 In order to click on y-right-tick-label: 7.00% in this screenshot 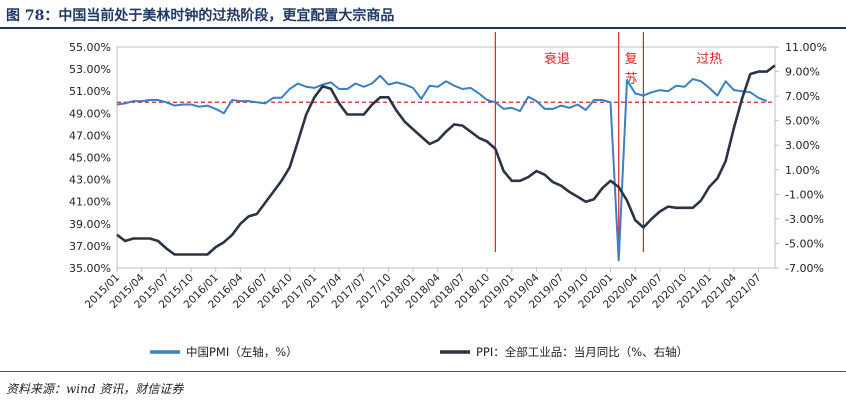, I will do `click(802, 96)`.